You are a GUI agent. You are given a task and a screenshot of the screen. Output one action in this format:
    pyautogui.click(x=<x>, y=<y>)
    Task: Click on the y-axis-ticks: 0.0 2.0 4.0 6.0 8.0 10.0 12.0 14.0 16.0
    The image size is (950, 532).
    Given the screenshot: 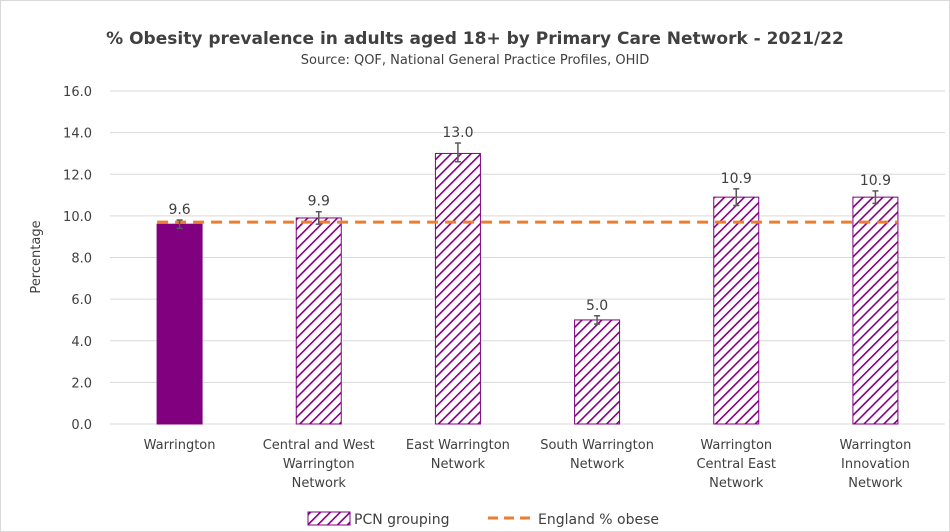 What is the action you would take?
    pyautogui.click(x=77, y=259)
    